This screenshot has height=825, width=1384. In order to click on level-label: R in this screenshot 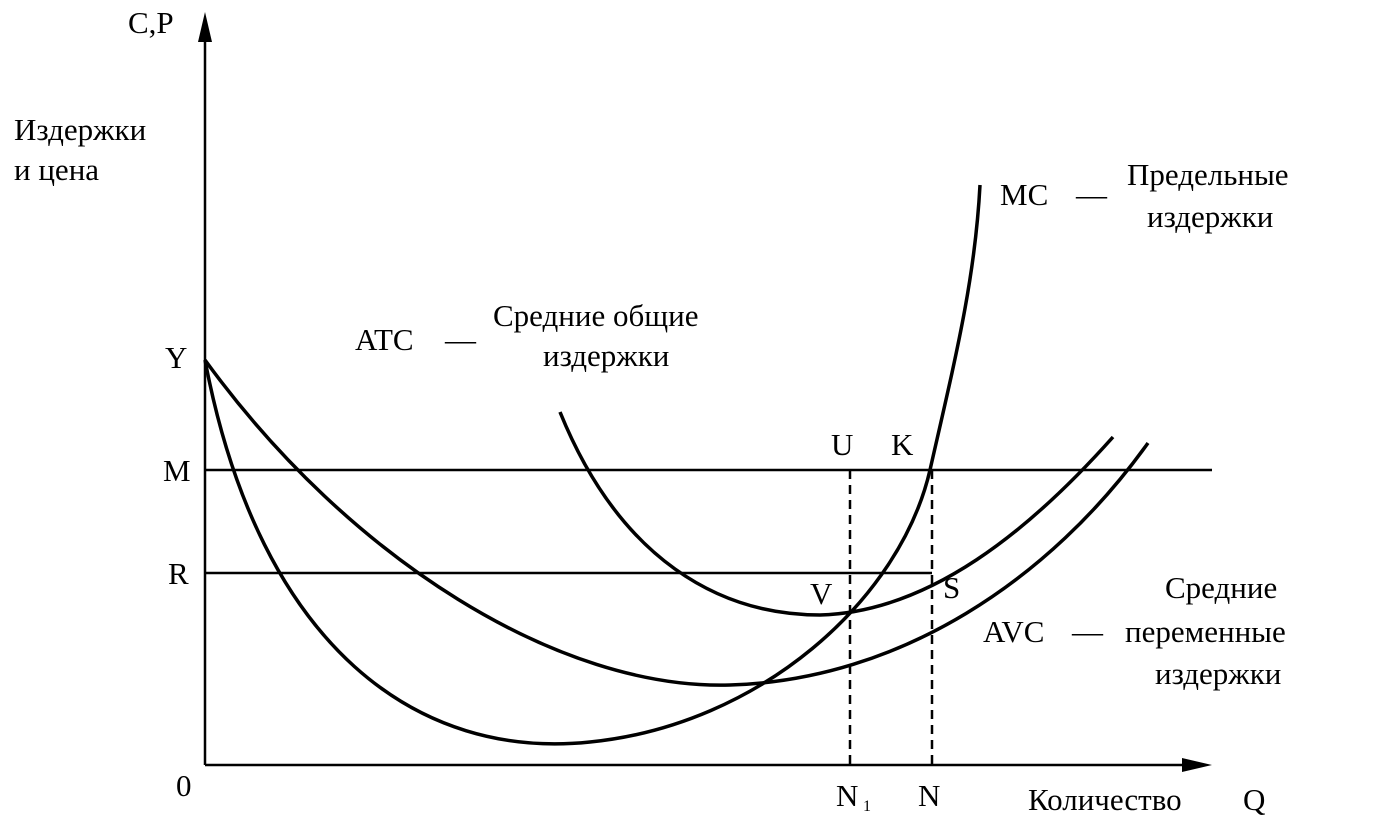, I will do `click(178, 573)`.